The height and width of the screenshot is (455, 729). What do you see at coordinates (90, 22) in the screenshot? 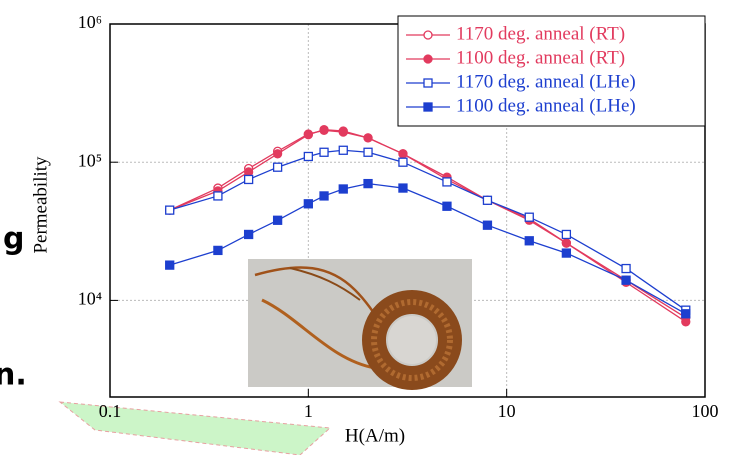
I see `y-tick-label: 10⁶` at bounding box center [90, 22].